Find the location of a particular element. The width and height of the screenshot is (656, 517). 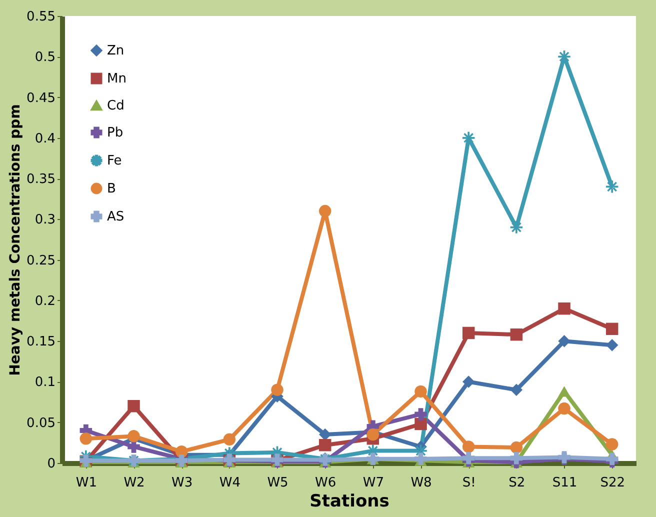

x-tick-label: S2 is located at coordinates (517, 483).